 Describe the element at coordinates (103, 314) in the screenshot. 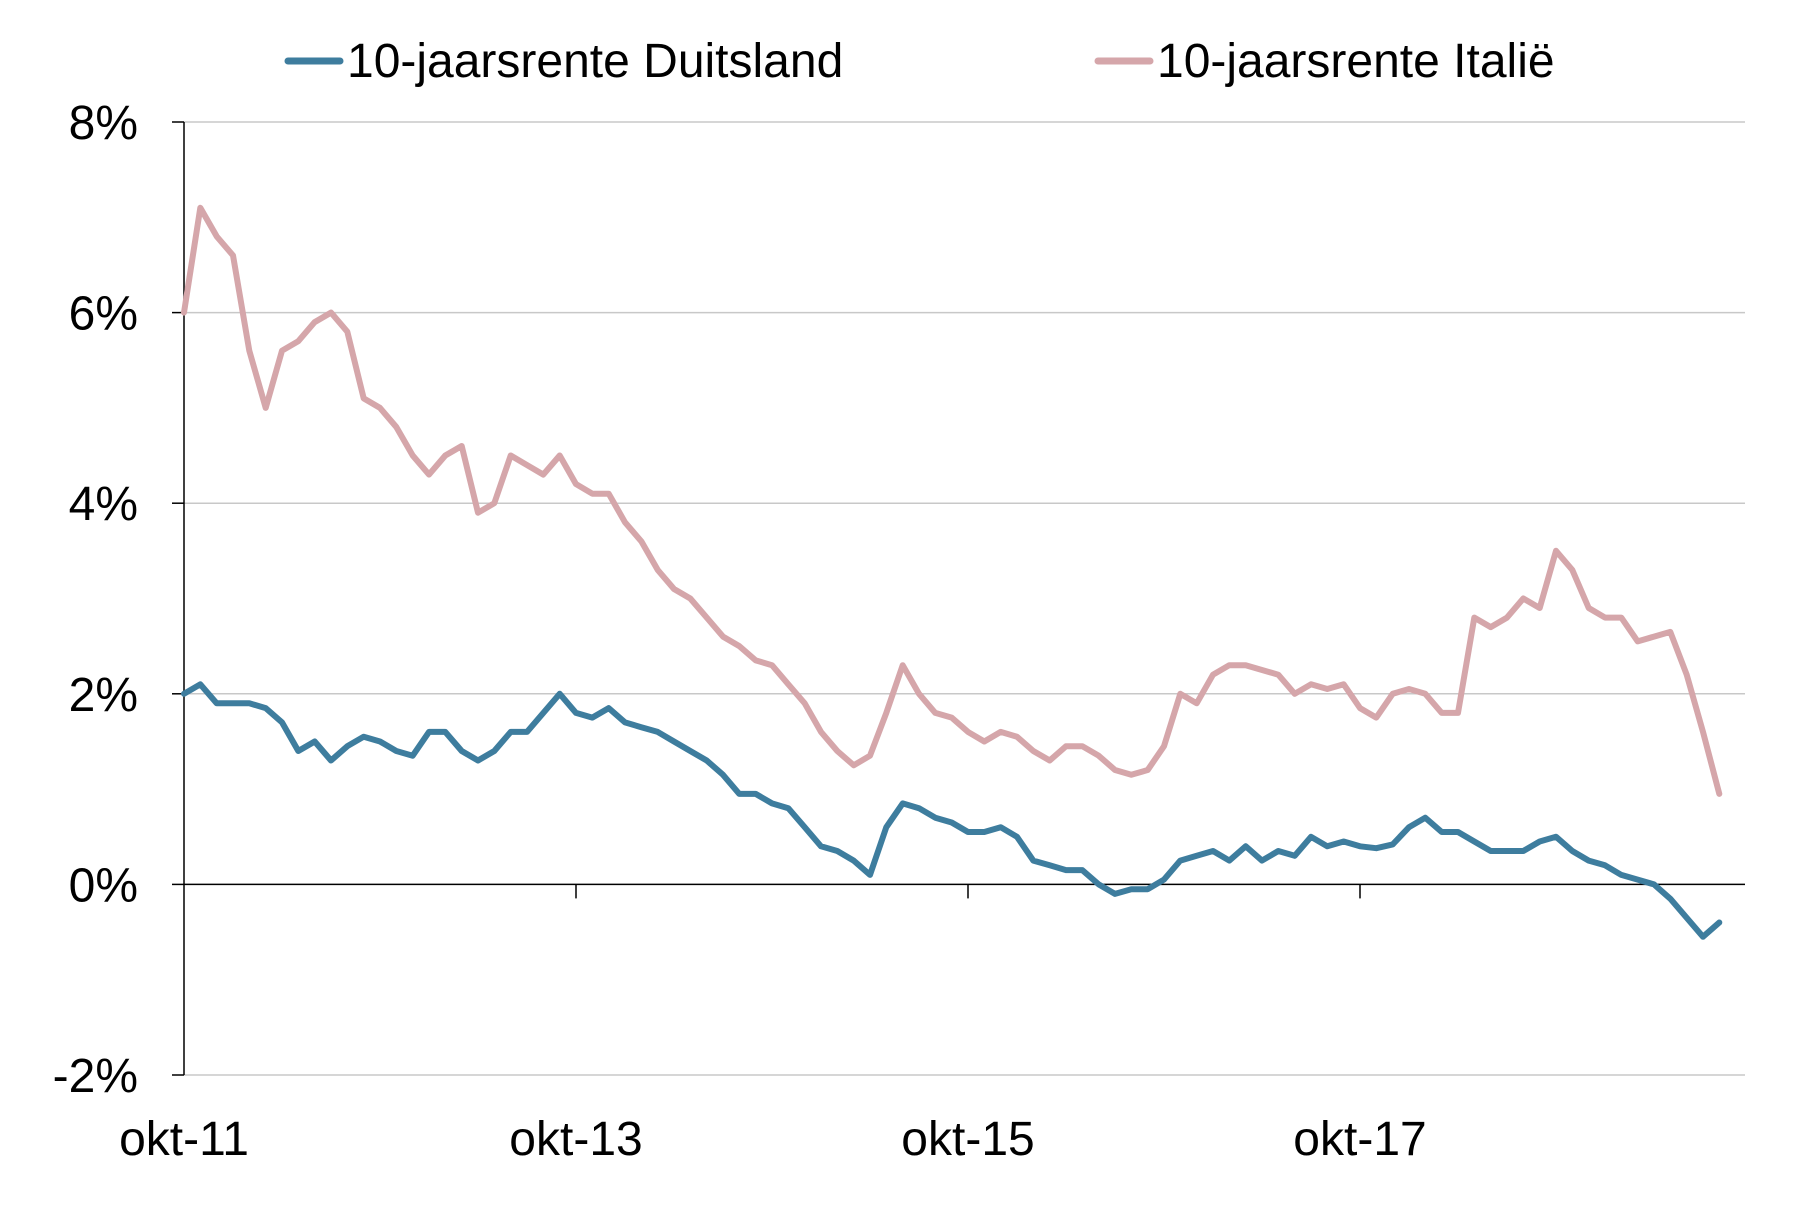

I see `y-tick-label: 6%` at that location.